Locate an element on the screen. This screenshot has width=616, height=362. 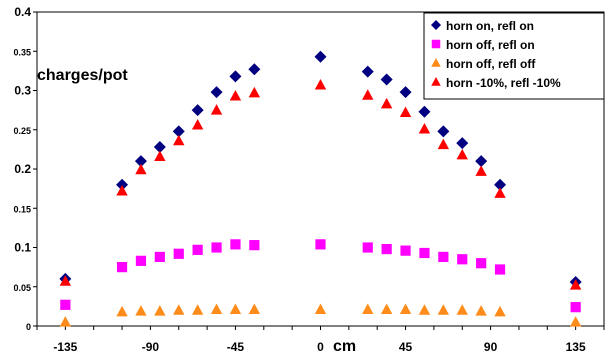
x-tick-label: -45 is located at coordinates (236, 347).